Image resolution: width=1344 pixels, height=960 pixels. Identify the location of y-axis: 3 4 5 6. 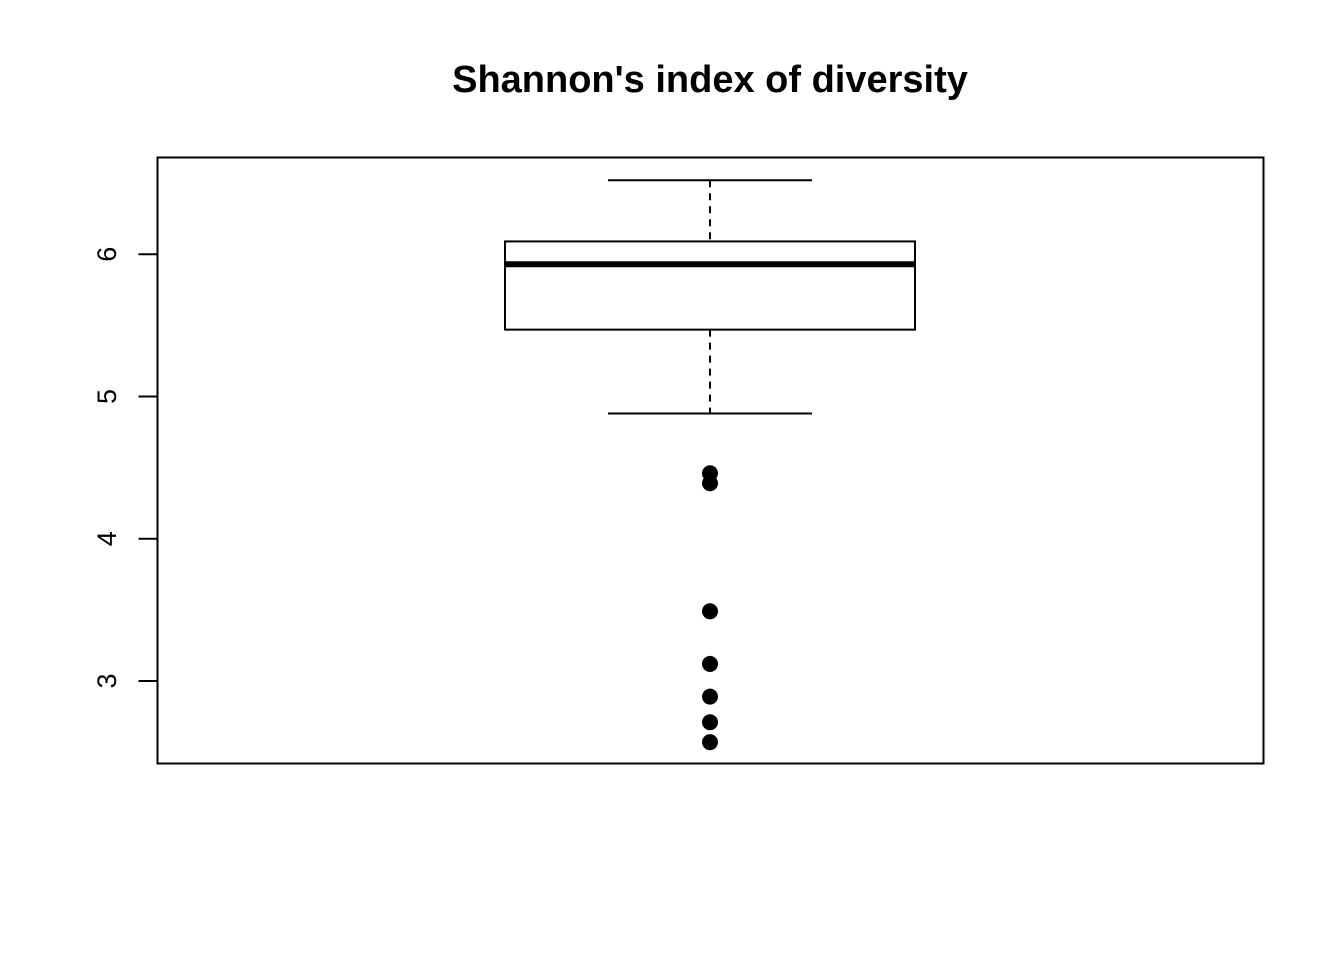
(125, 468).